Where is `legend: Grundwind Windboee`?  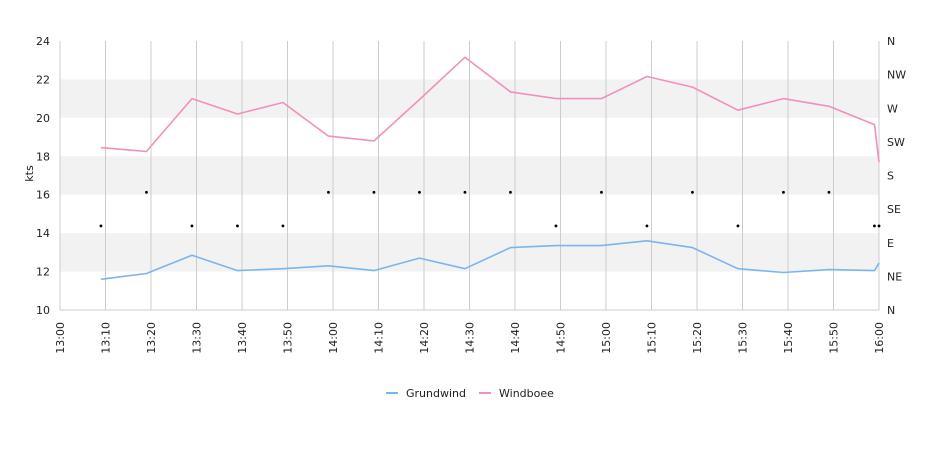
legend: Grundwind Windboee is located at coordinates (470, 393).